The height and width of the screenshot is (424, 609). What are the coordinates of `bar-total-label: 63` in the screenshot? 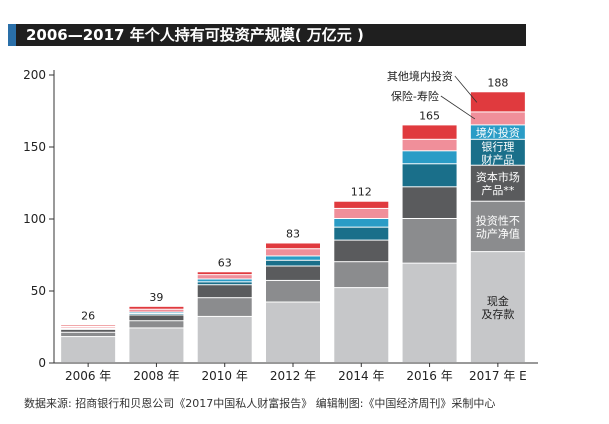 It's located at (225, 262).